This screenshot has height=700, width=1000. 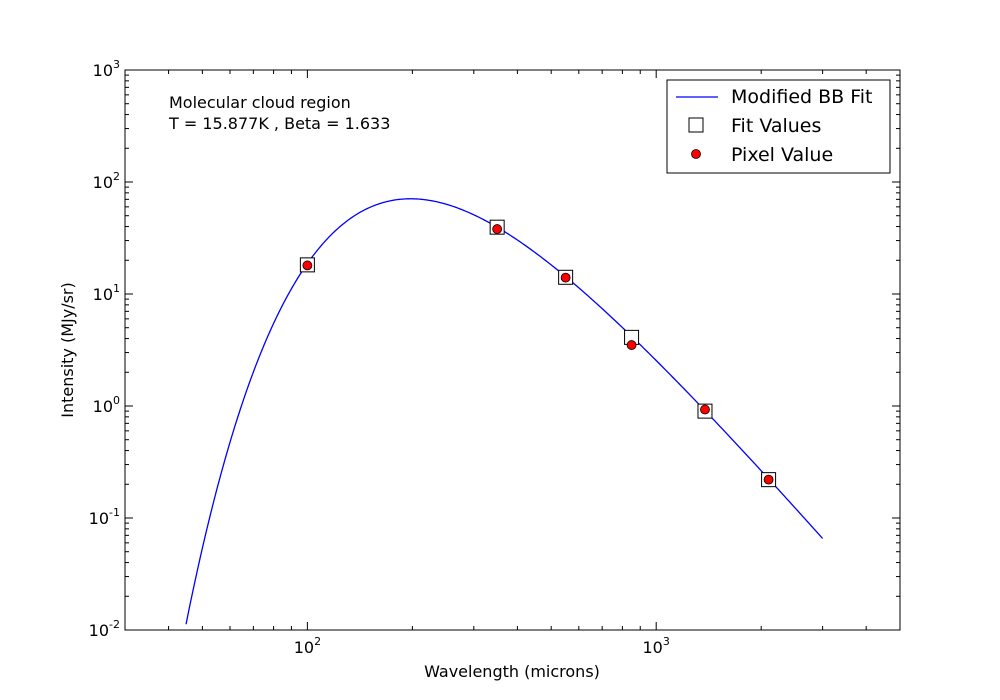 I want to click on y-axis-label: Intensity (MJy/sr), so click(x=67, y=350).